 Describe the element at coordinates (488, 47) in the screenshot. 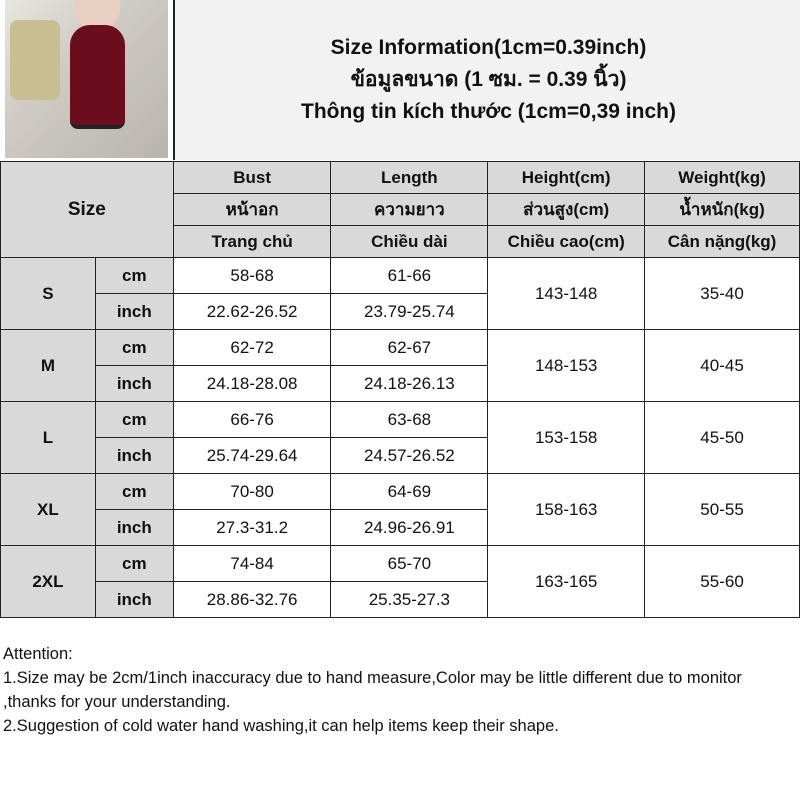

I see `title-en: Size Information(1cm=0.39inch)` at that location.